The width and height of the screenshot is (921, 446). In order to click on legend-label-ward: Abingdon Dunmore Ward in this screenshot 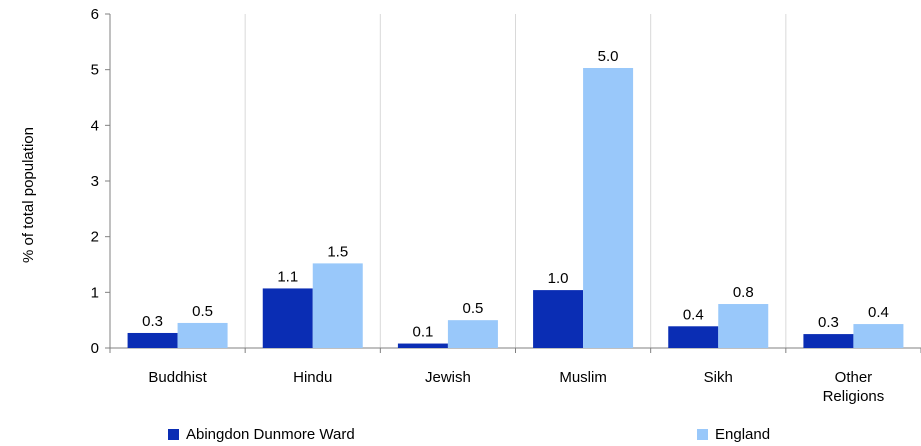, I will do `click(270, 434)`.